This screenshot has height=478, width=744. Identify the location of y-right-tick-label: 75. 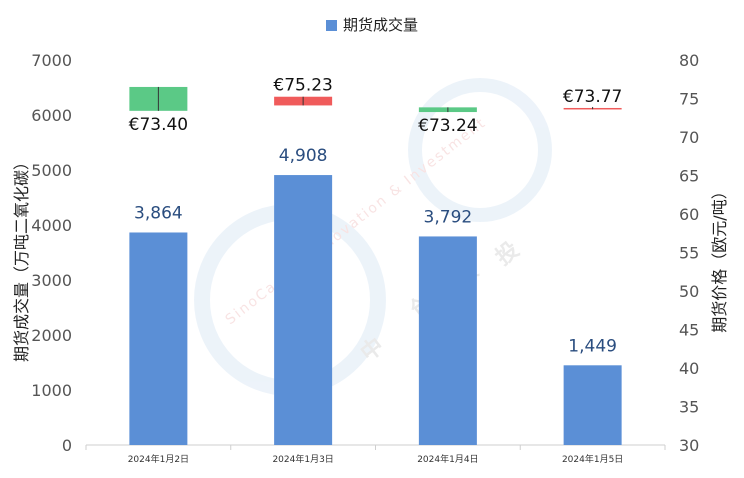
(689, 99).